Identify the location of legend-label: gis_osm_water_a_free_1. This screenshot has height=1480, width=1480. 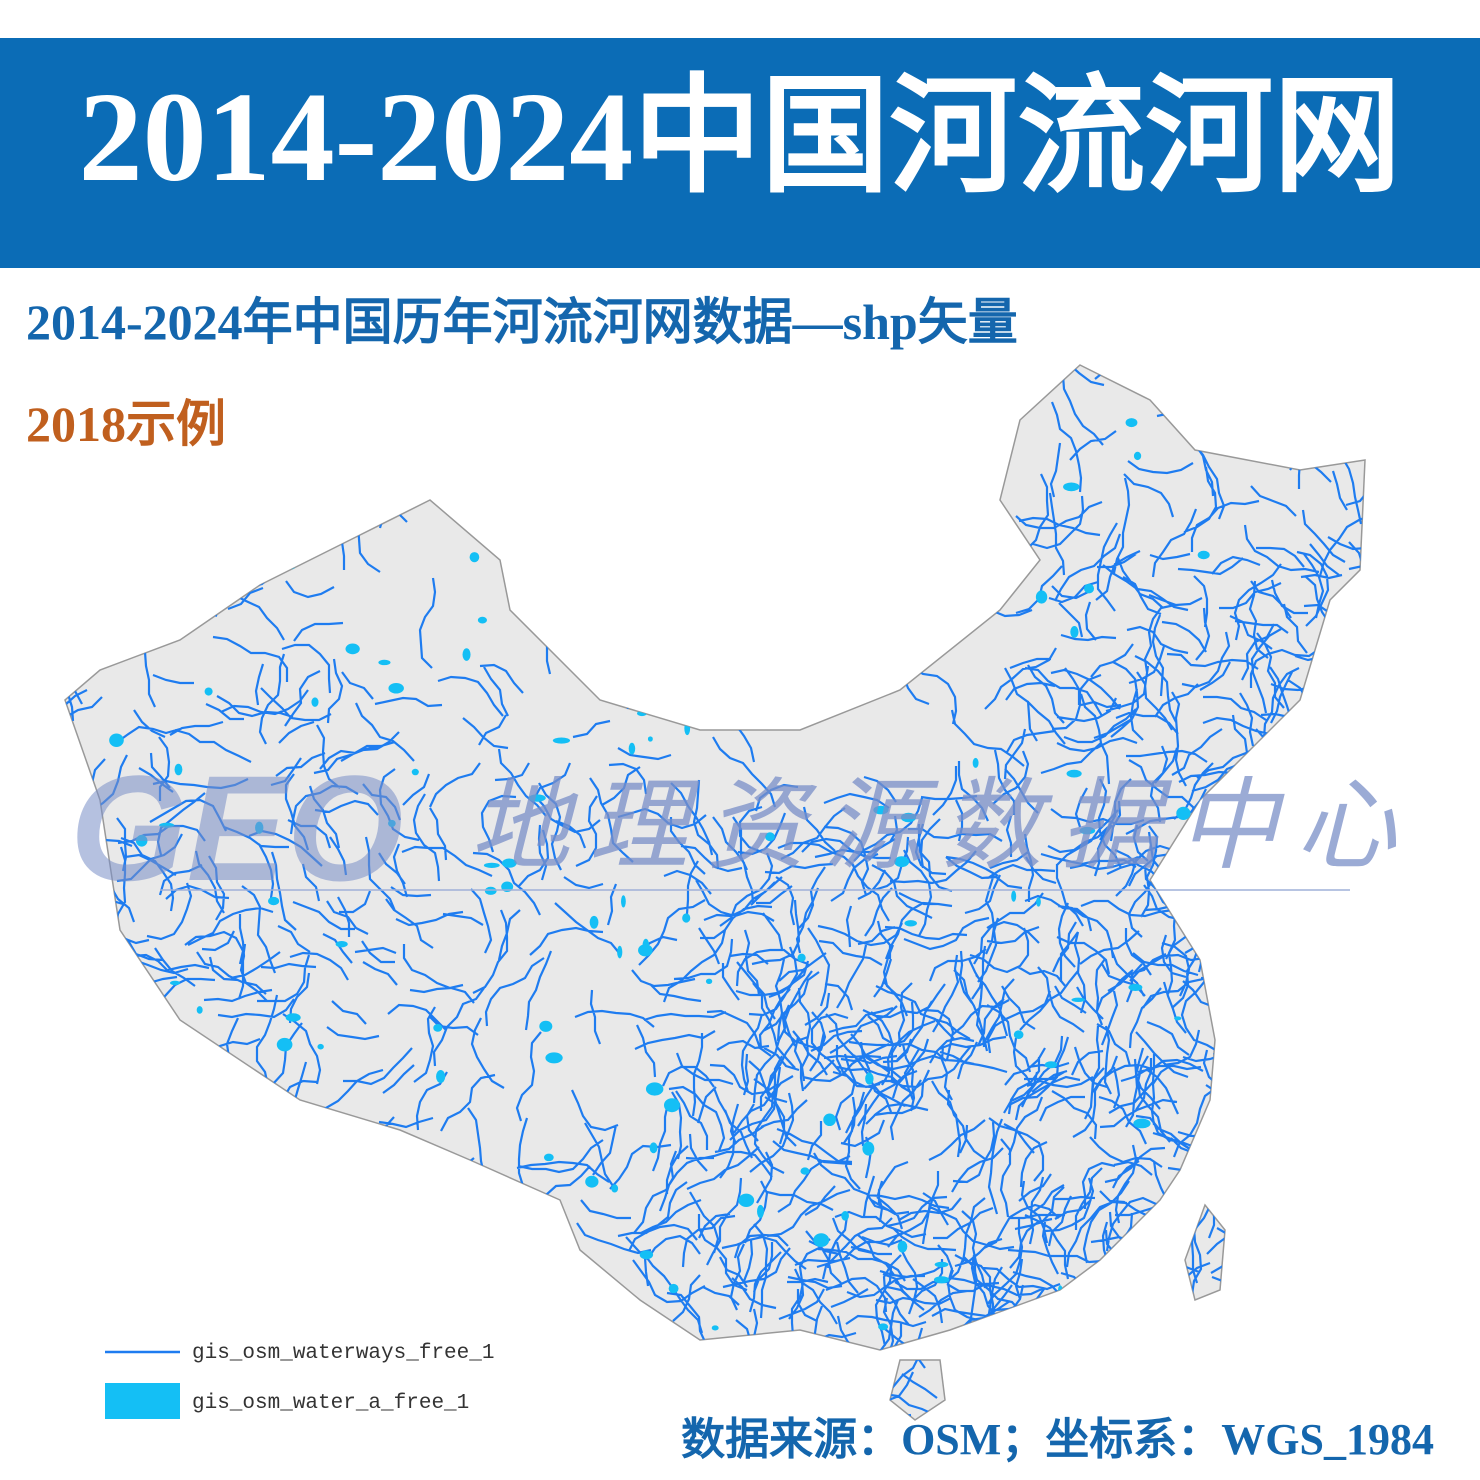
(330, 1403).